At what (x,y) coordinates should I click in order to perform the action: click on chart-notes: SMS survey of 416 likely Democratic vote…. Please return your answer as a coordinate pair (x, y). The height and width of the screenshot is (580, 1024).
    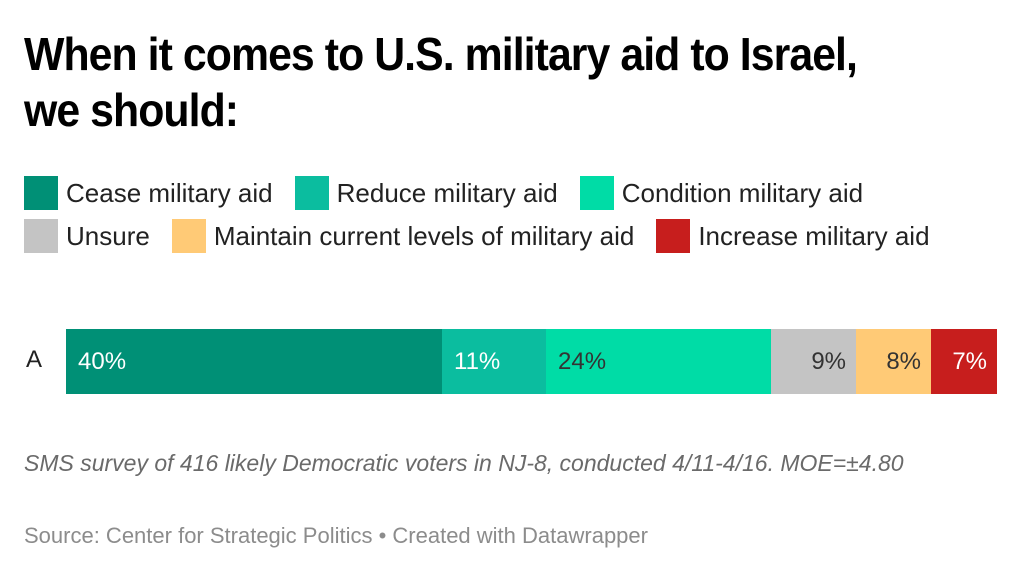
    Looking at the image, I should click on (464, 463).